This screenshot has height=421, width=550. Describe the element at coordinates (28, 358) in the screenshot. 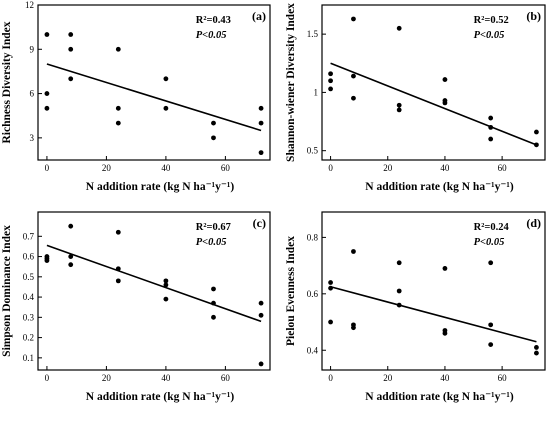

I see `y-tick-label: 0.1` at that location.